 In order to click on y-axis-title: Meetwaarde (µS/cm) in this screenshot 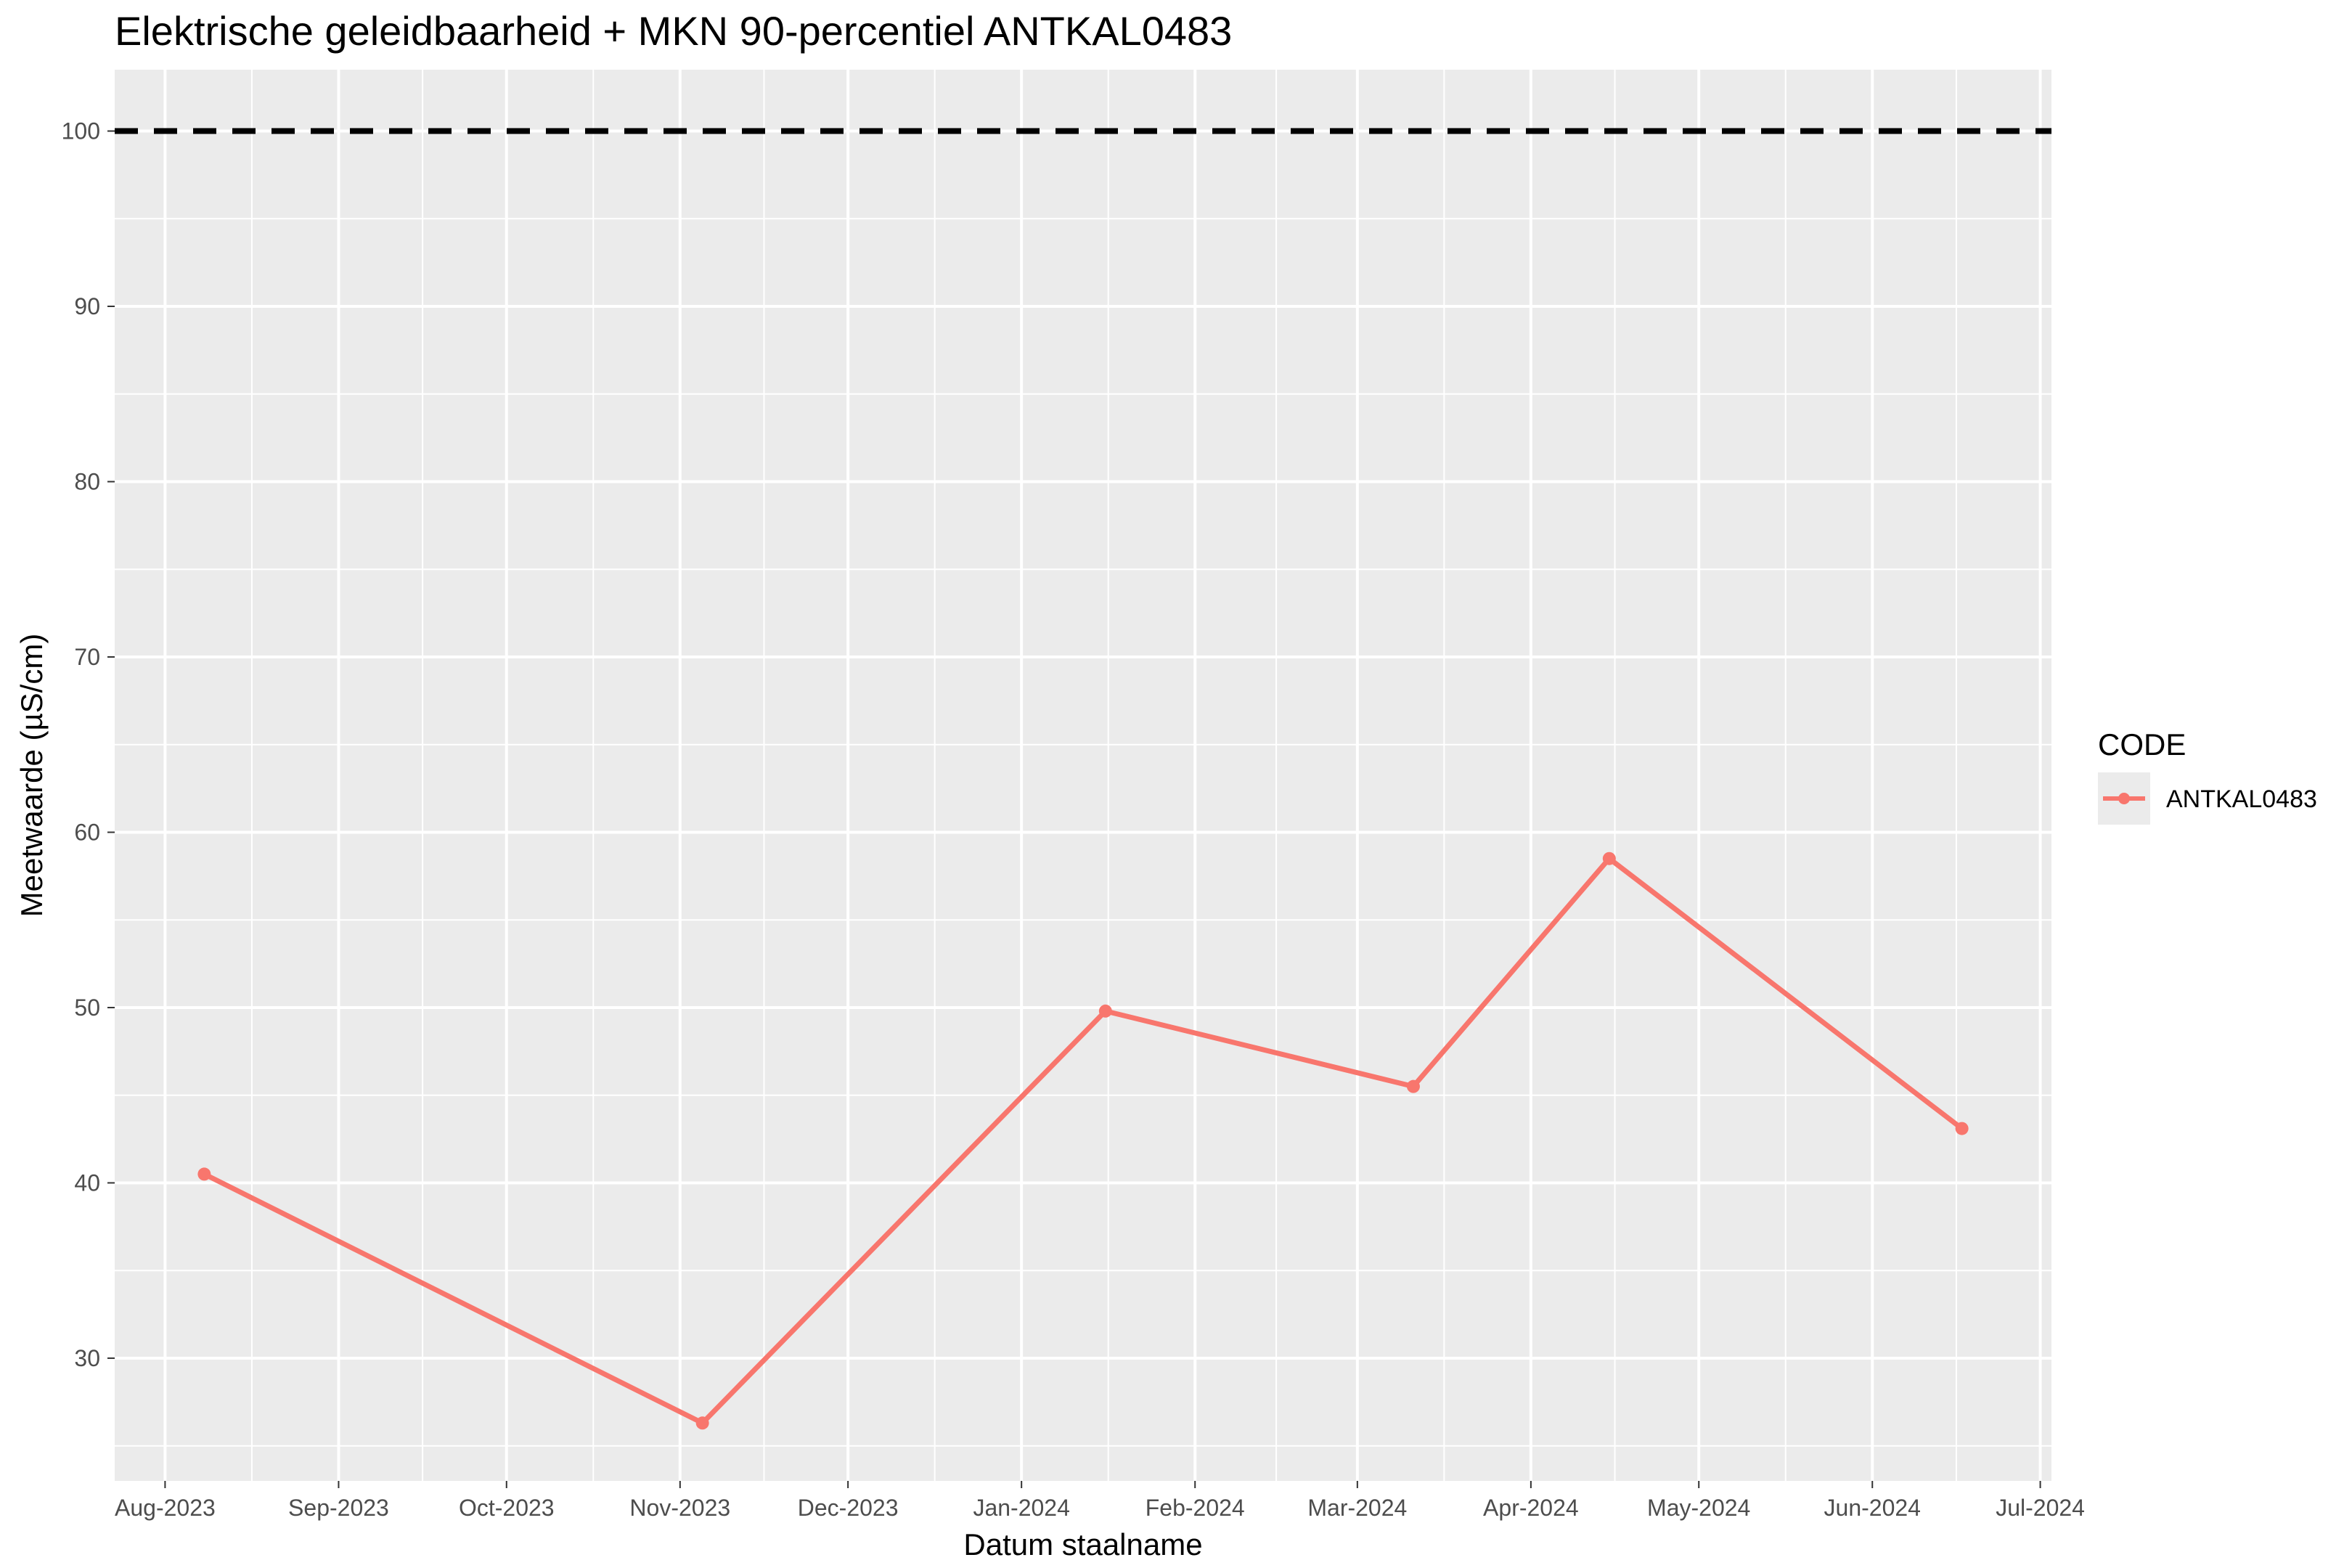, I will do `click(32, 776)`.